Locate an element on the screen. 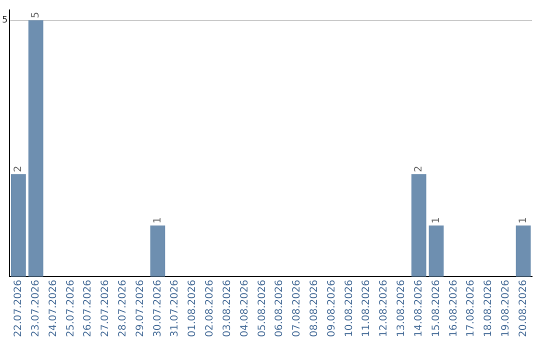 The height and width of the screenshot is (340, 540). x-tick-label: 22.07.2026 is located at coordinates (18, 309).